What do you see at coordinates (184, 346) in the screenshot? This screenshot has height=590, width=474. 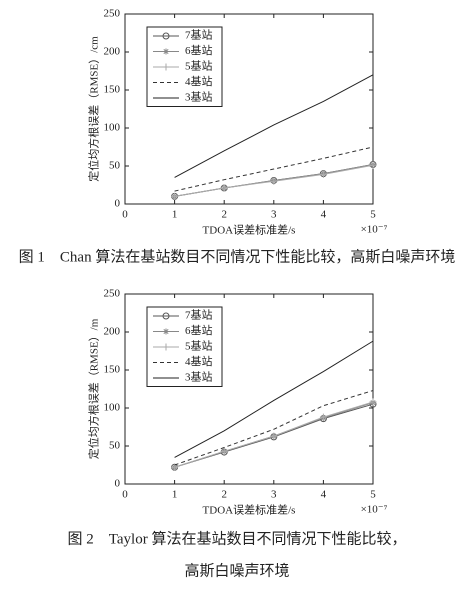 I see `legend-box` at bounding box center [184, 346].